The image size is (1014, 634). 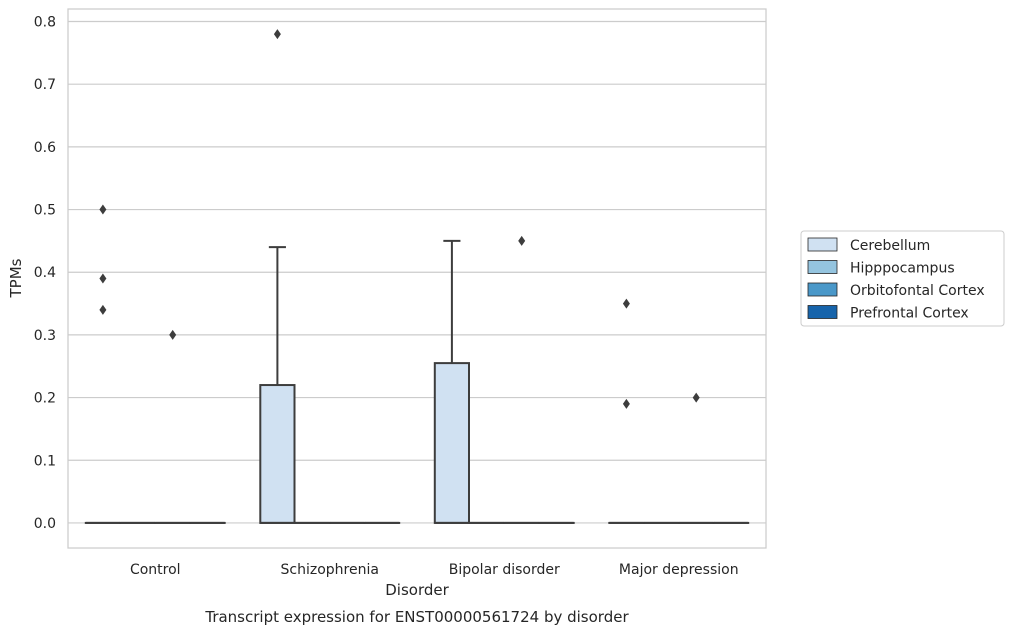 What do you see at coordinates (417, 590) in the screenshot?
I see `x-axis-label: Disorder` at bounding box center [417, 590].